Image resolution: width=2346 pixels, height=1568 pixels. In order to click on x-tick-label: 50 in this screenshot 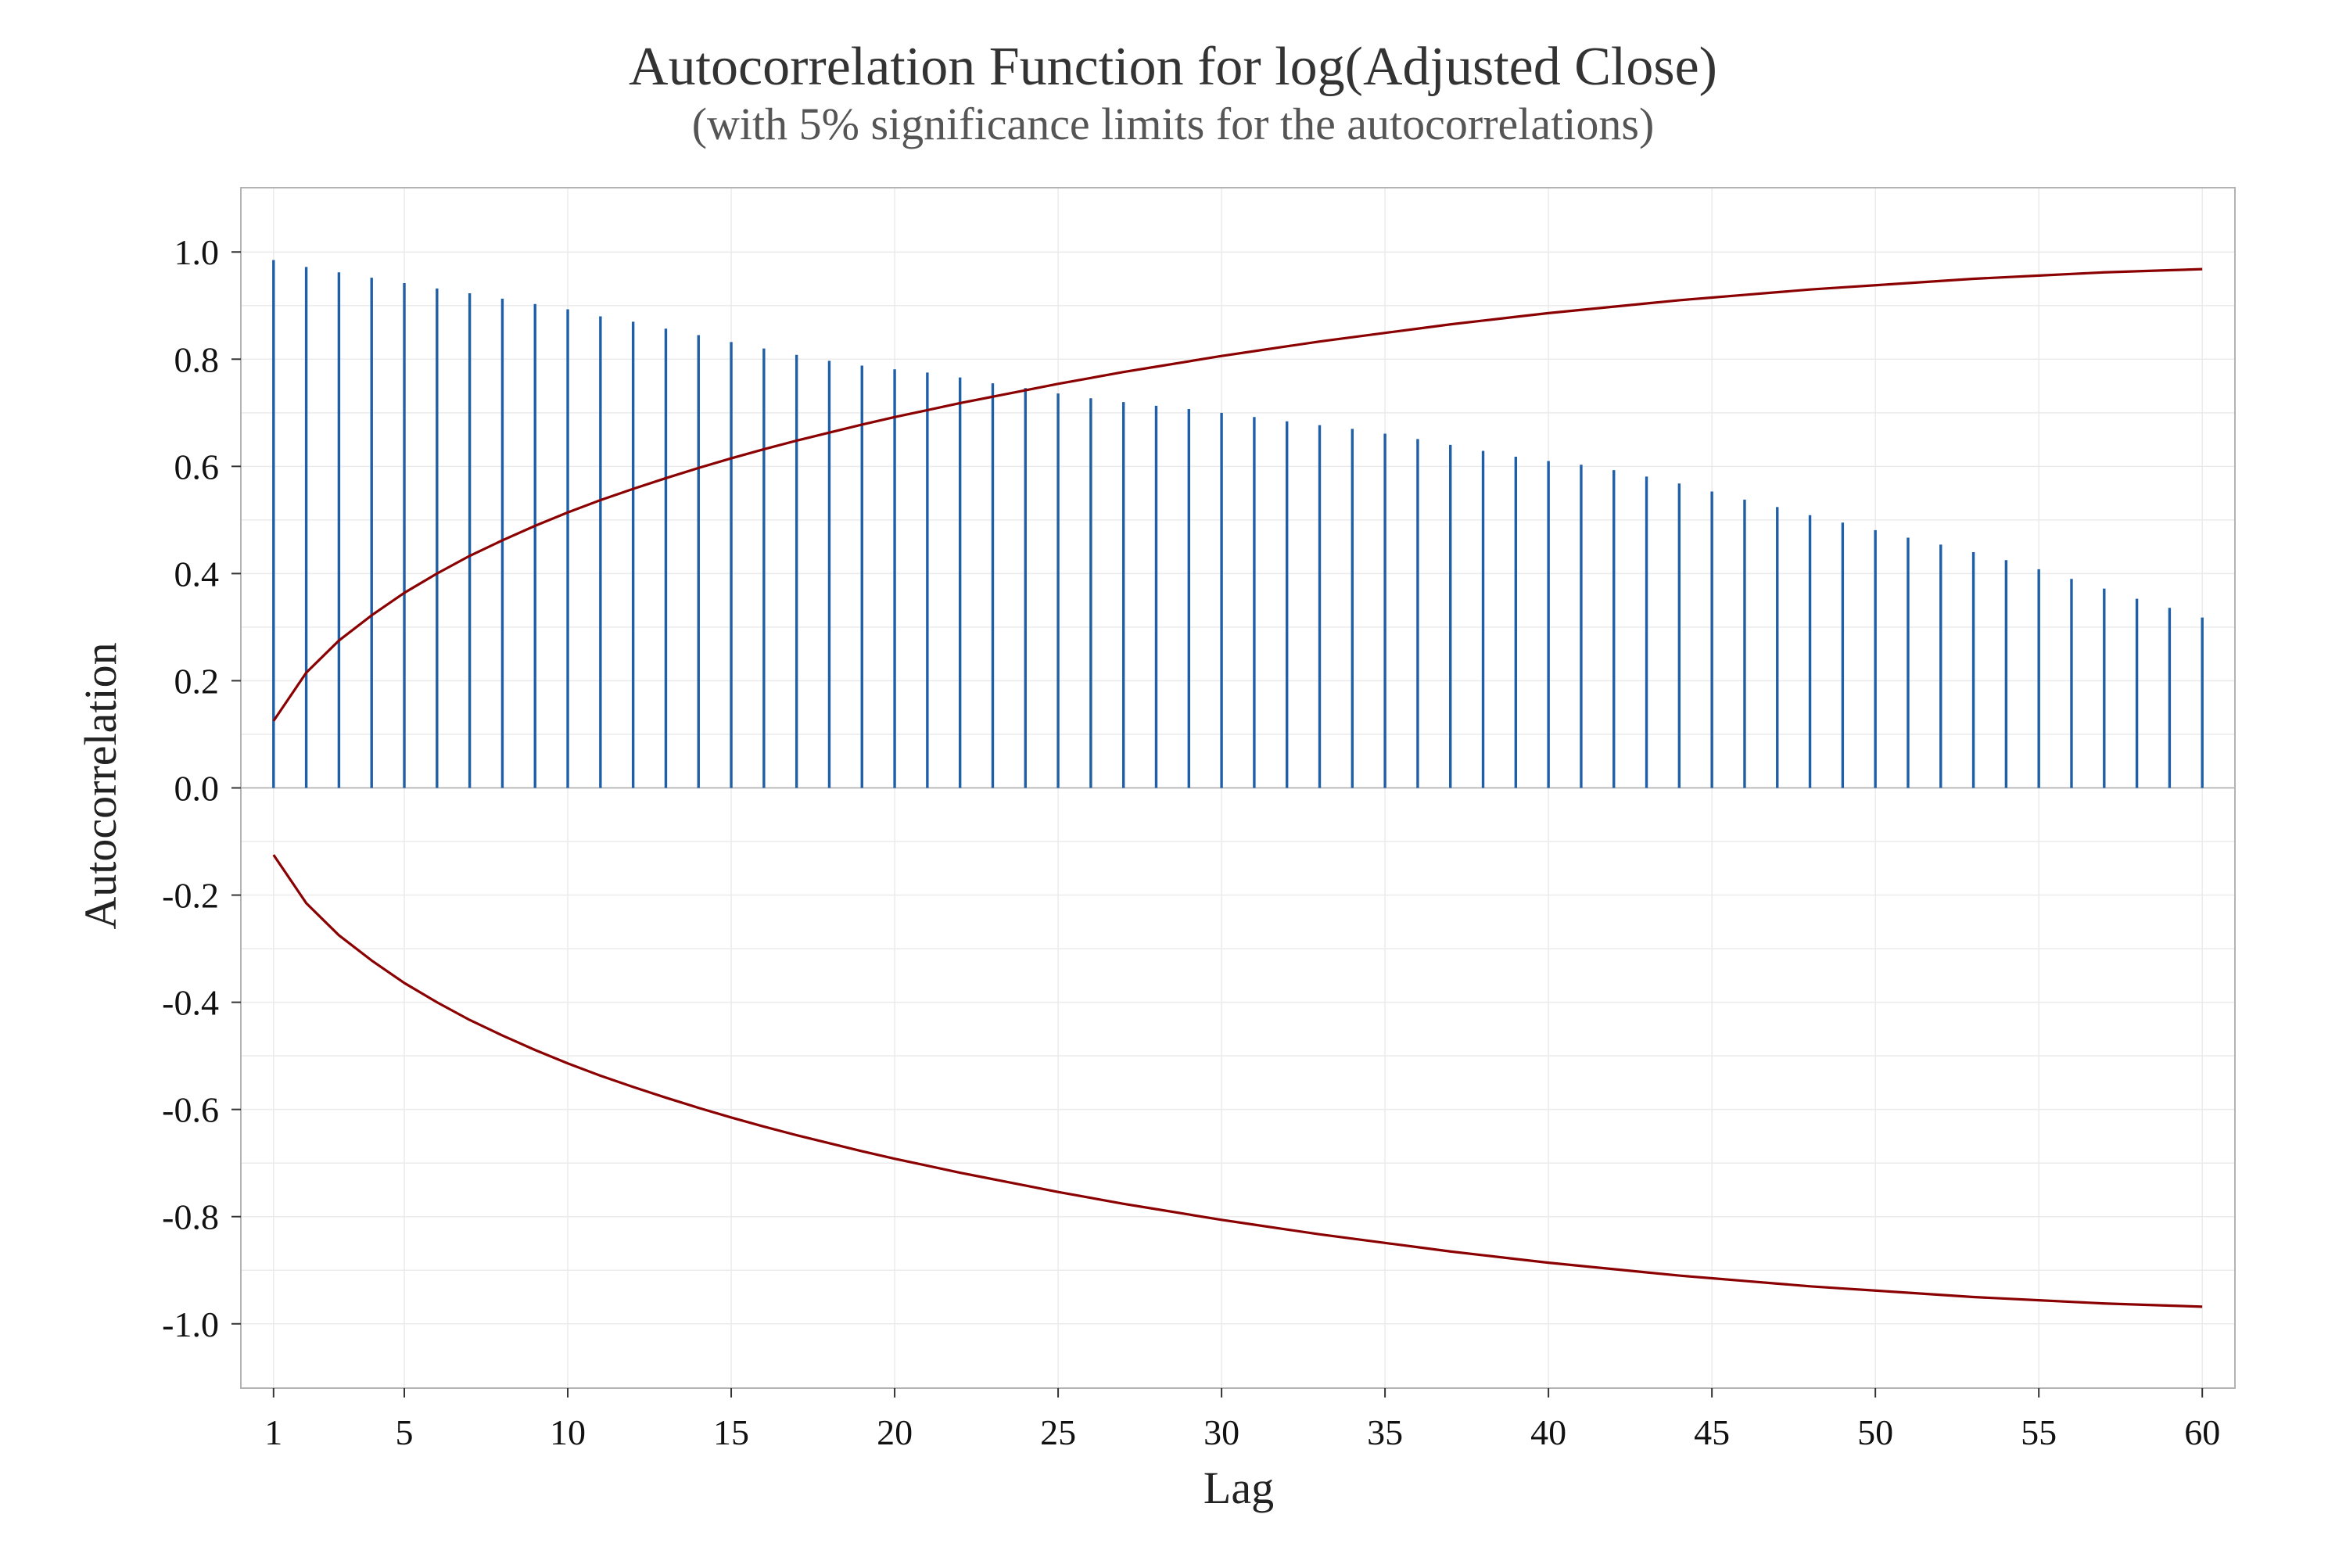, I will do `click(1875, 1432)`.